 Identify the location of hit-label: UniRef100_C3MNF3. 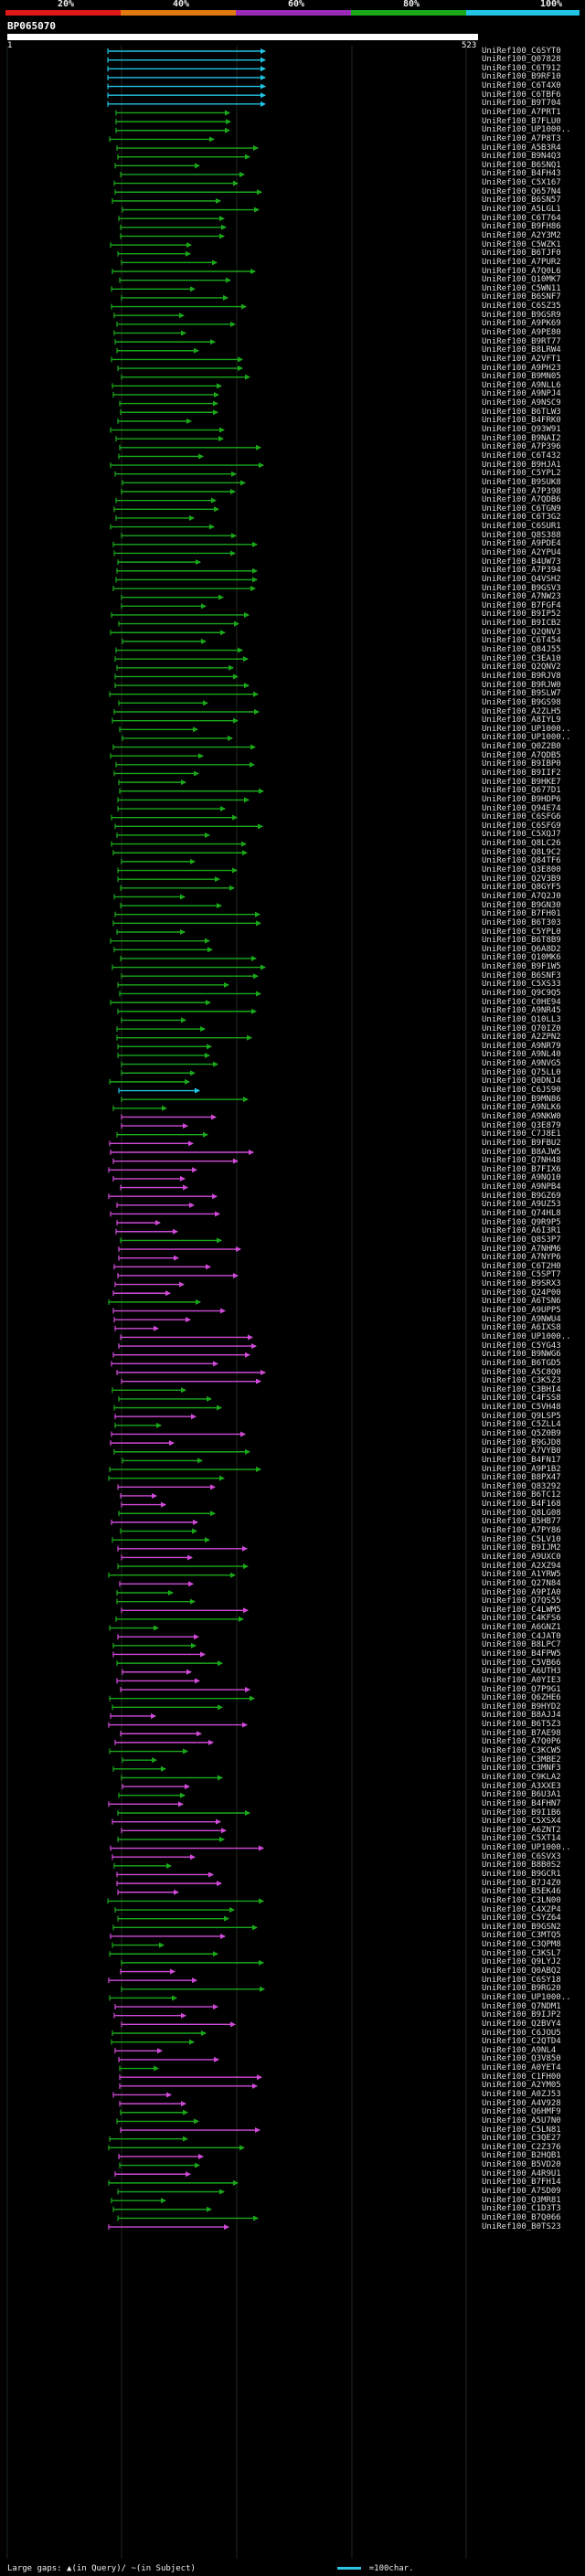
(521, 1769).